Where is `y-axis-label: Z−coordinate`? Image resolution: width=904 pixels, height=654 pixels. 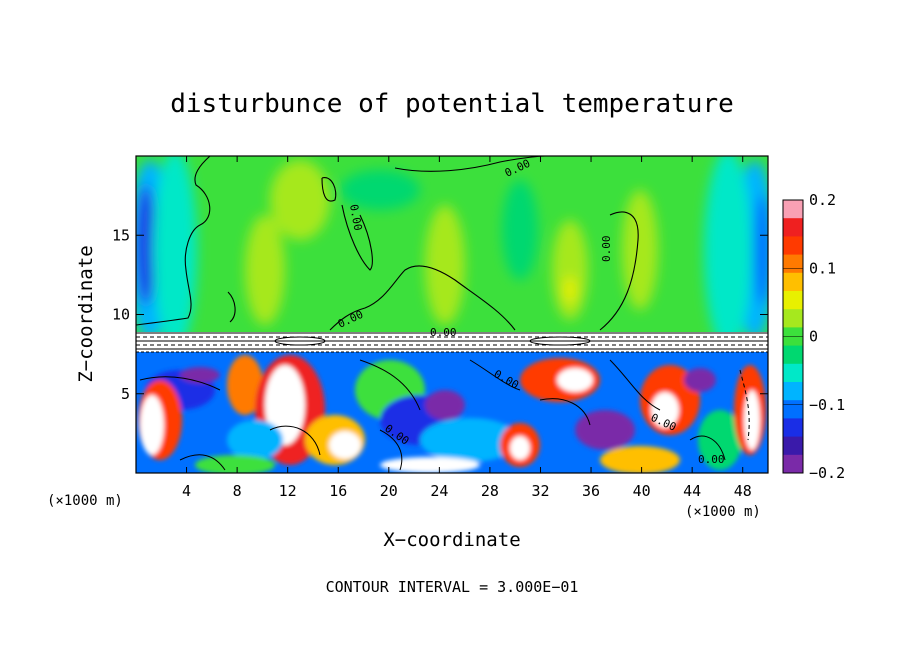 y-axis-label: Z−coordinate is located at coordinates (86, 313).